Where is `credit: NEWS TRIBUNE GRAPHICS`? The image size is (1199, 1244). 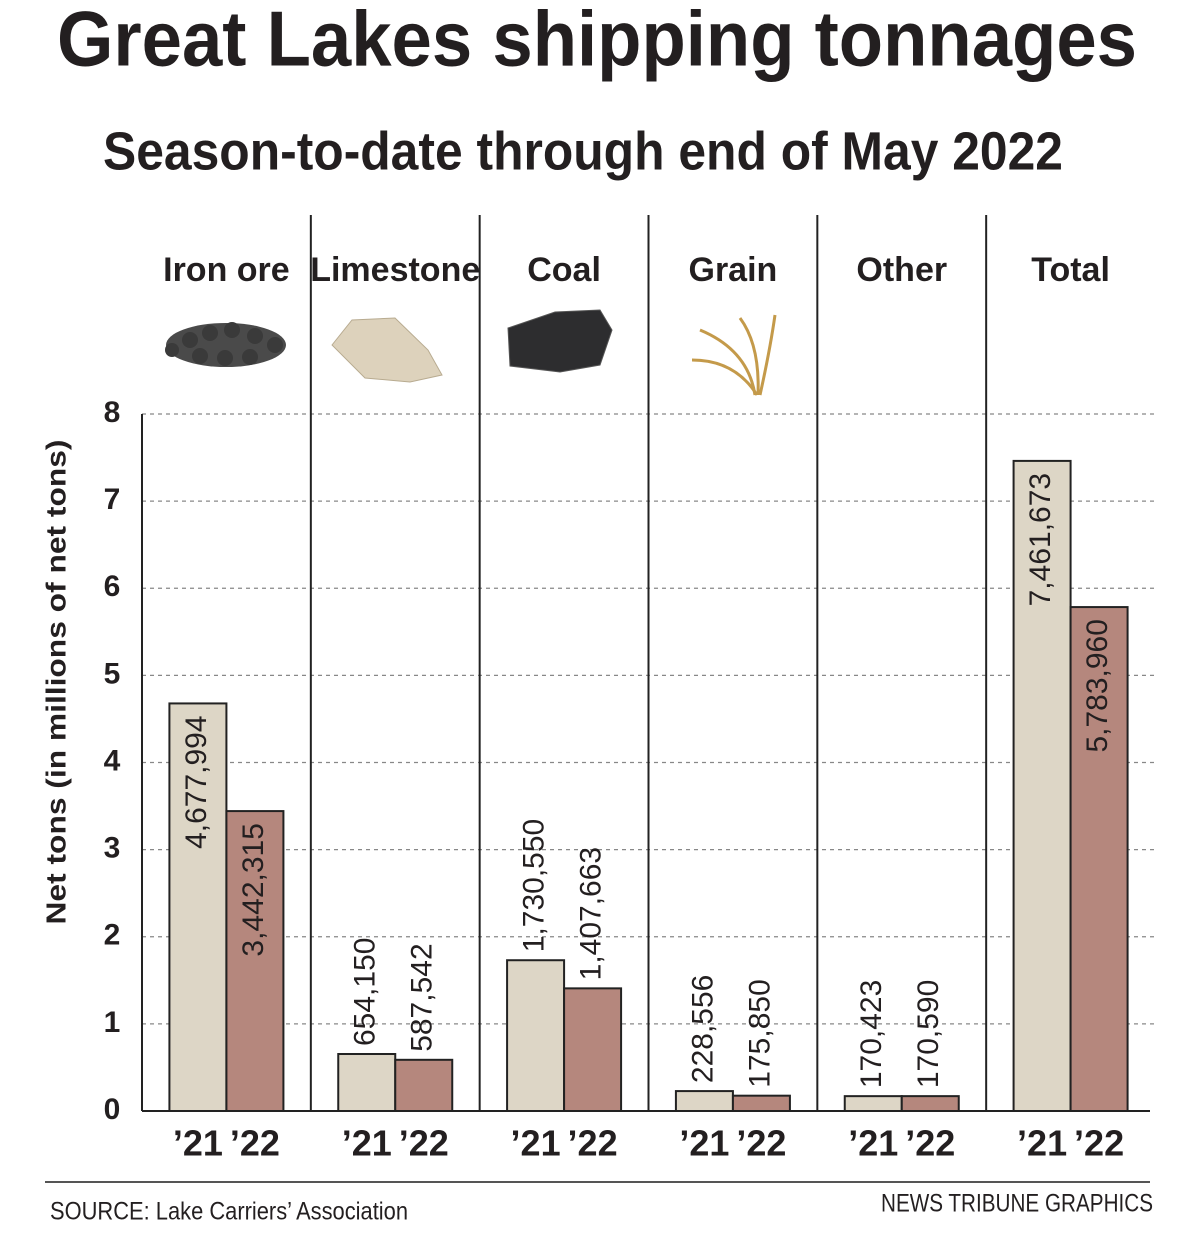 credit: NEWS TRIBUNE GRAPHICS is located at coordinates (1017, 1204).